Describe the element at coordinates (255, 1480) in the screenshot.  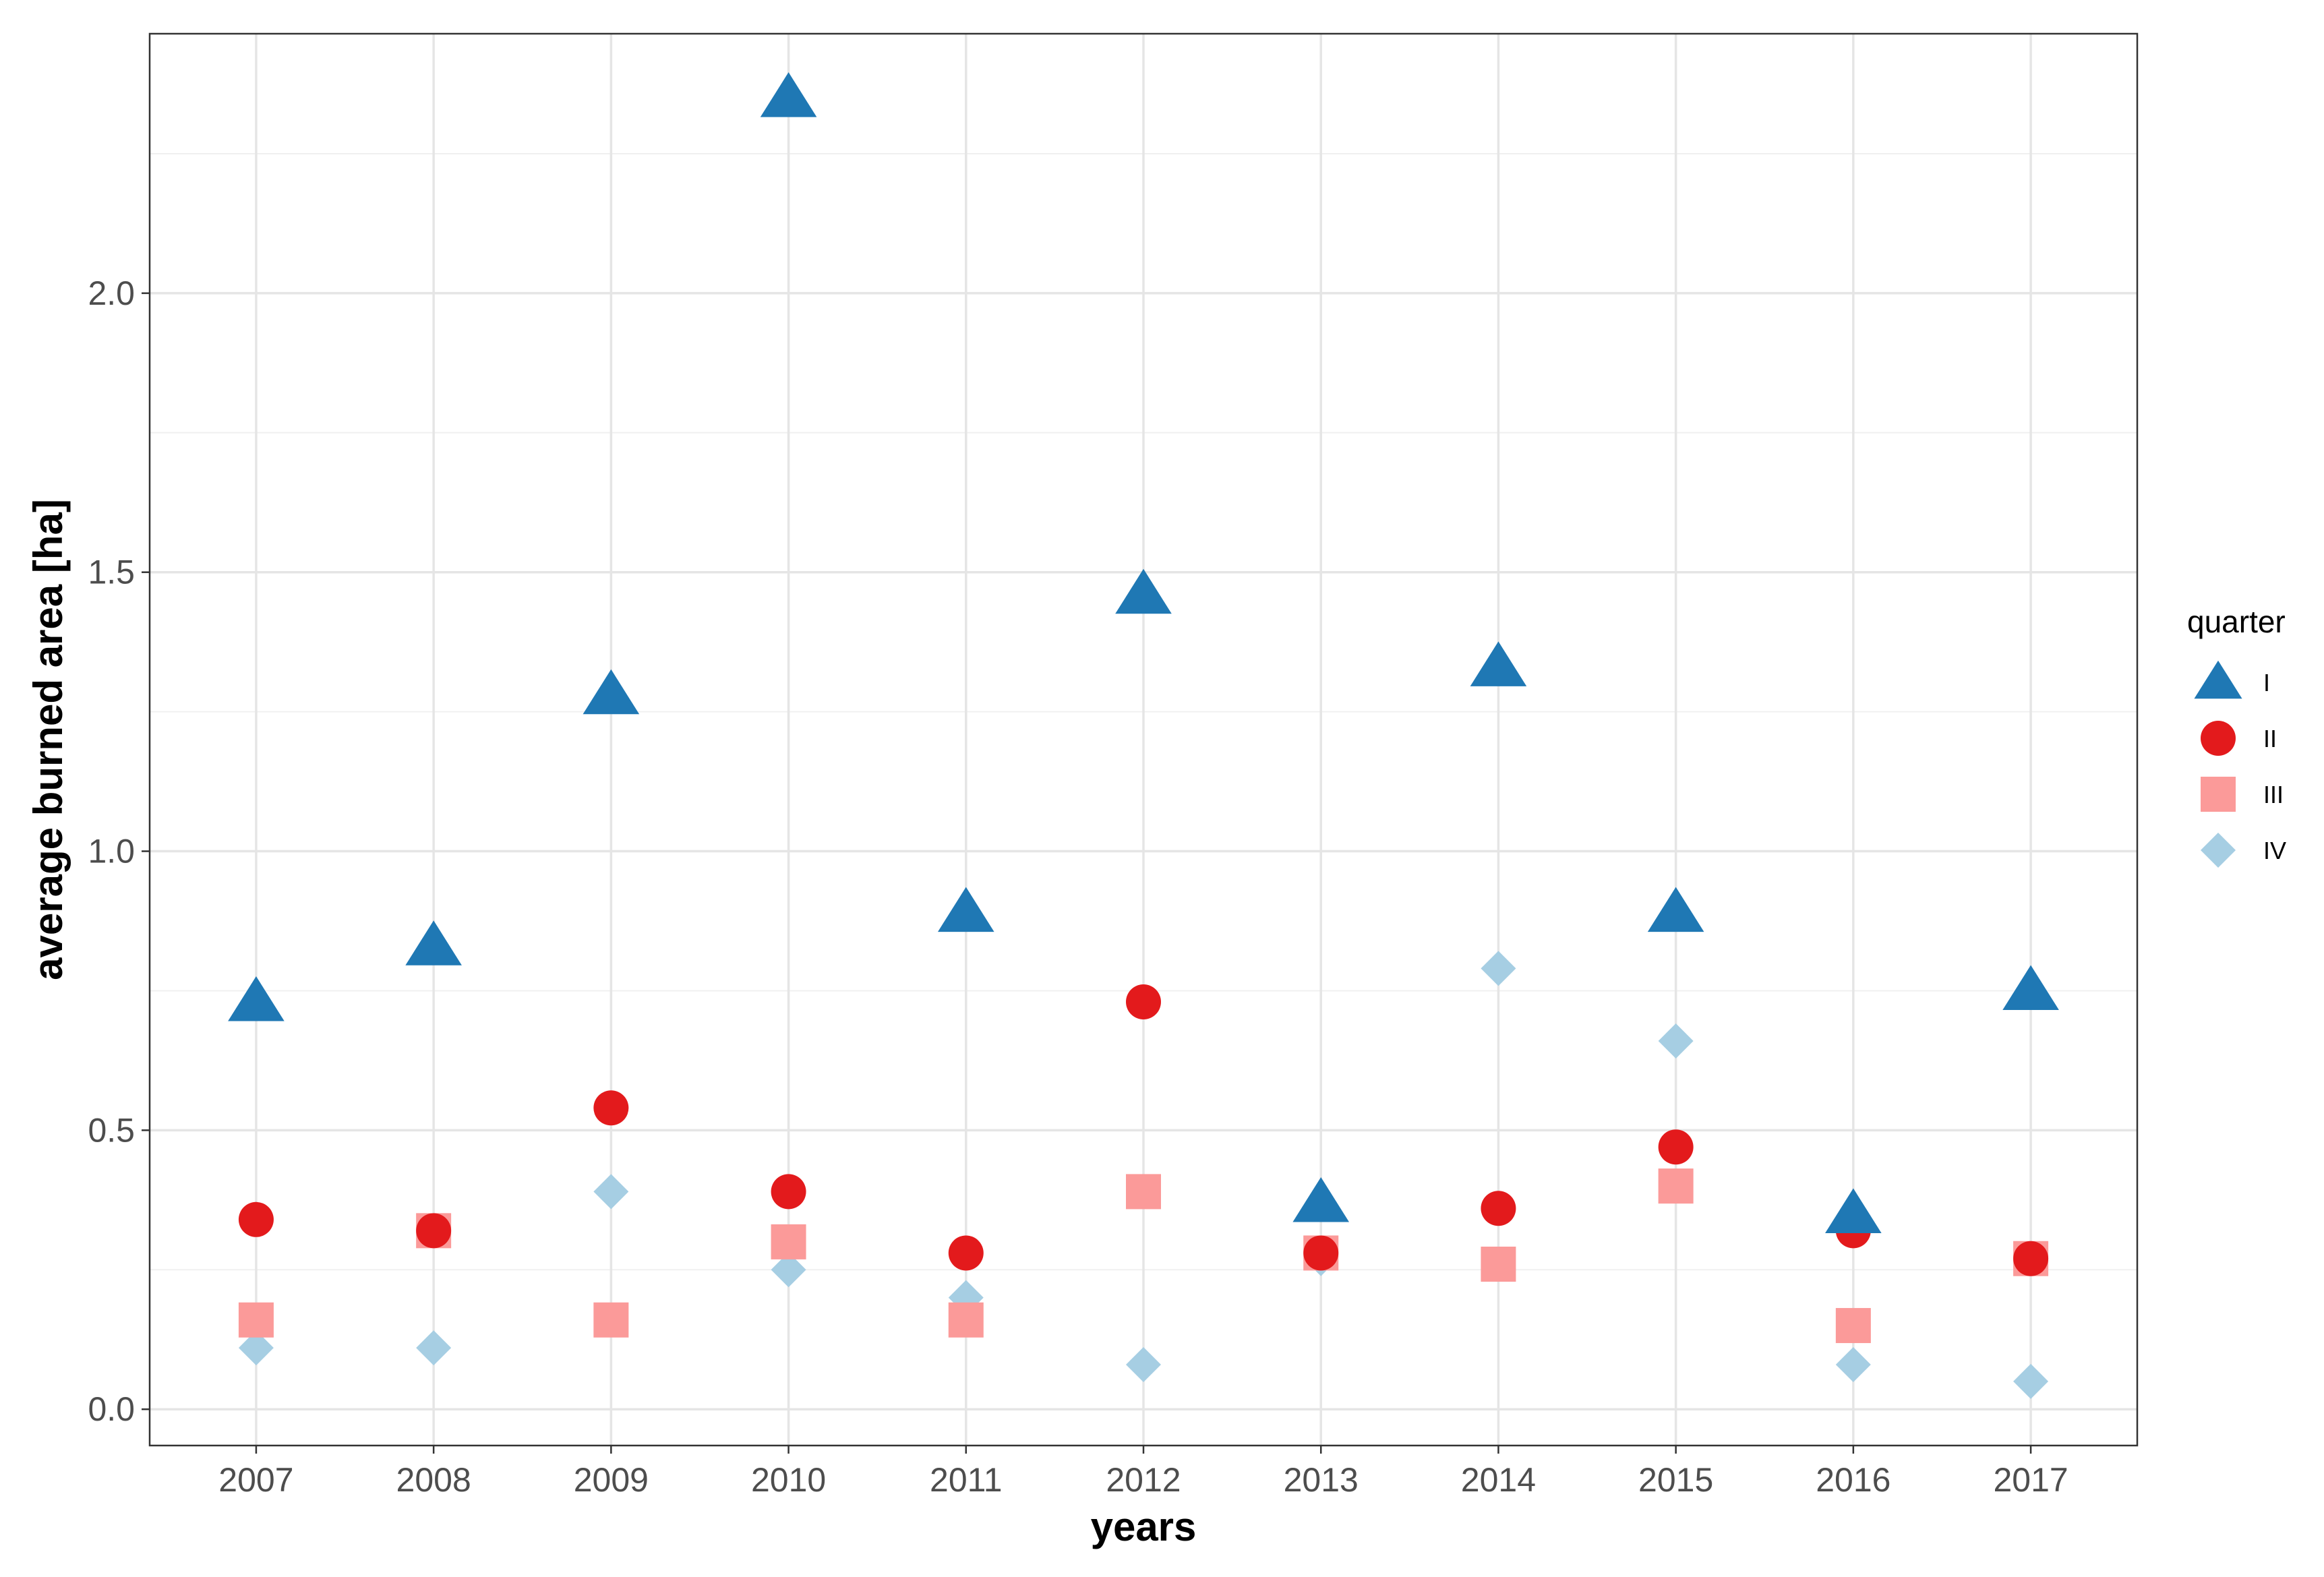
I see `x-tick-label: 2007` at that location.